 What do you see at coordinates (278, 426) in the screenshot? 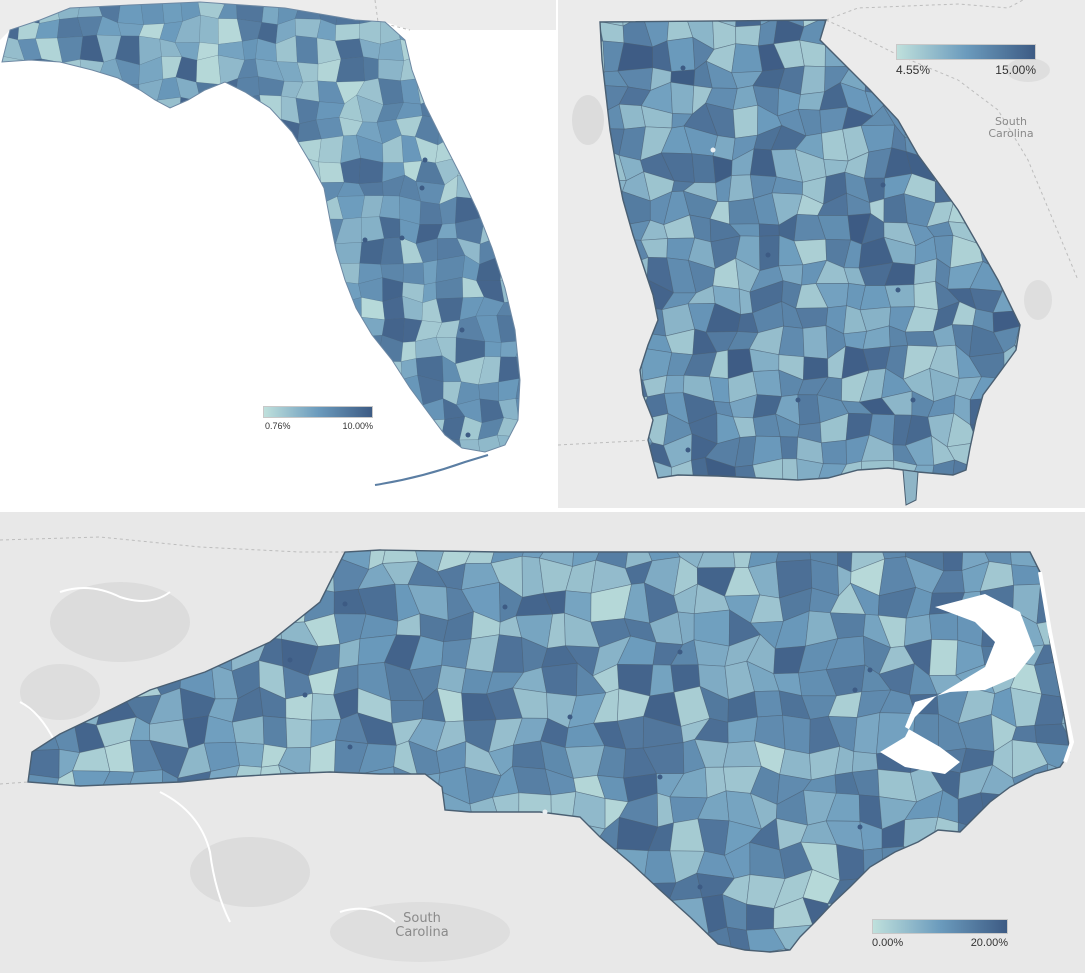
I see `florida-legend-min: 0.76%` at bounding box center [278, 426].